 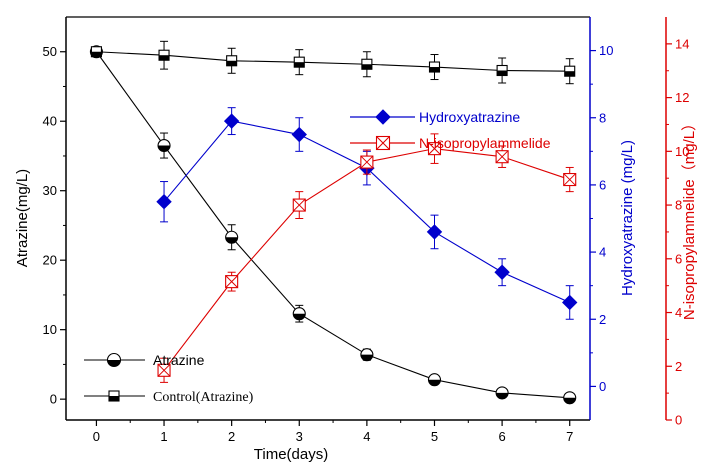 I want to click on legend-isopropylammelide-label: N-isopropylammelide, so click(x=485, y=143).